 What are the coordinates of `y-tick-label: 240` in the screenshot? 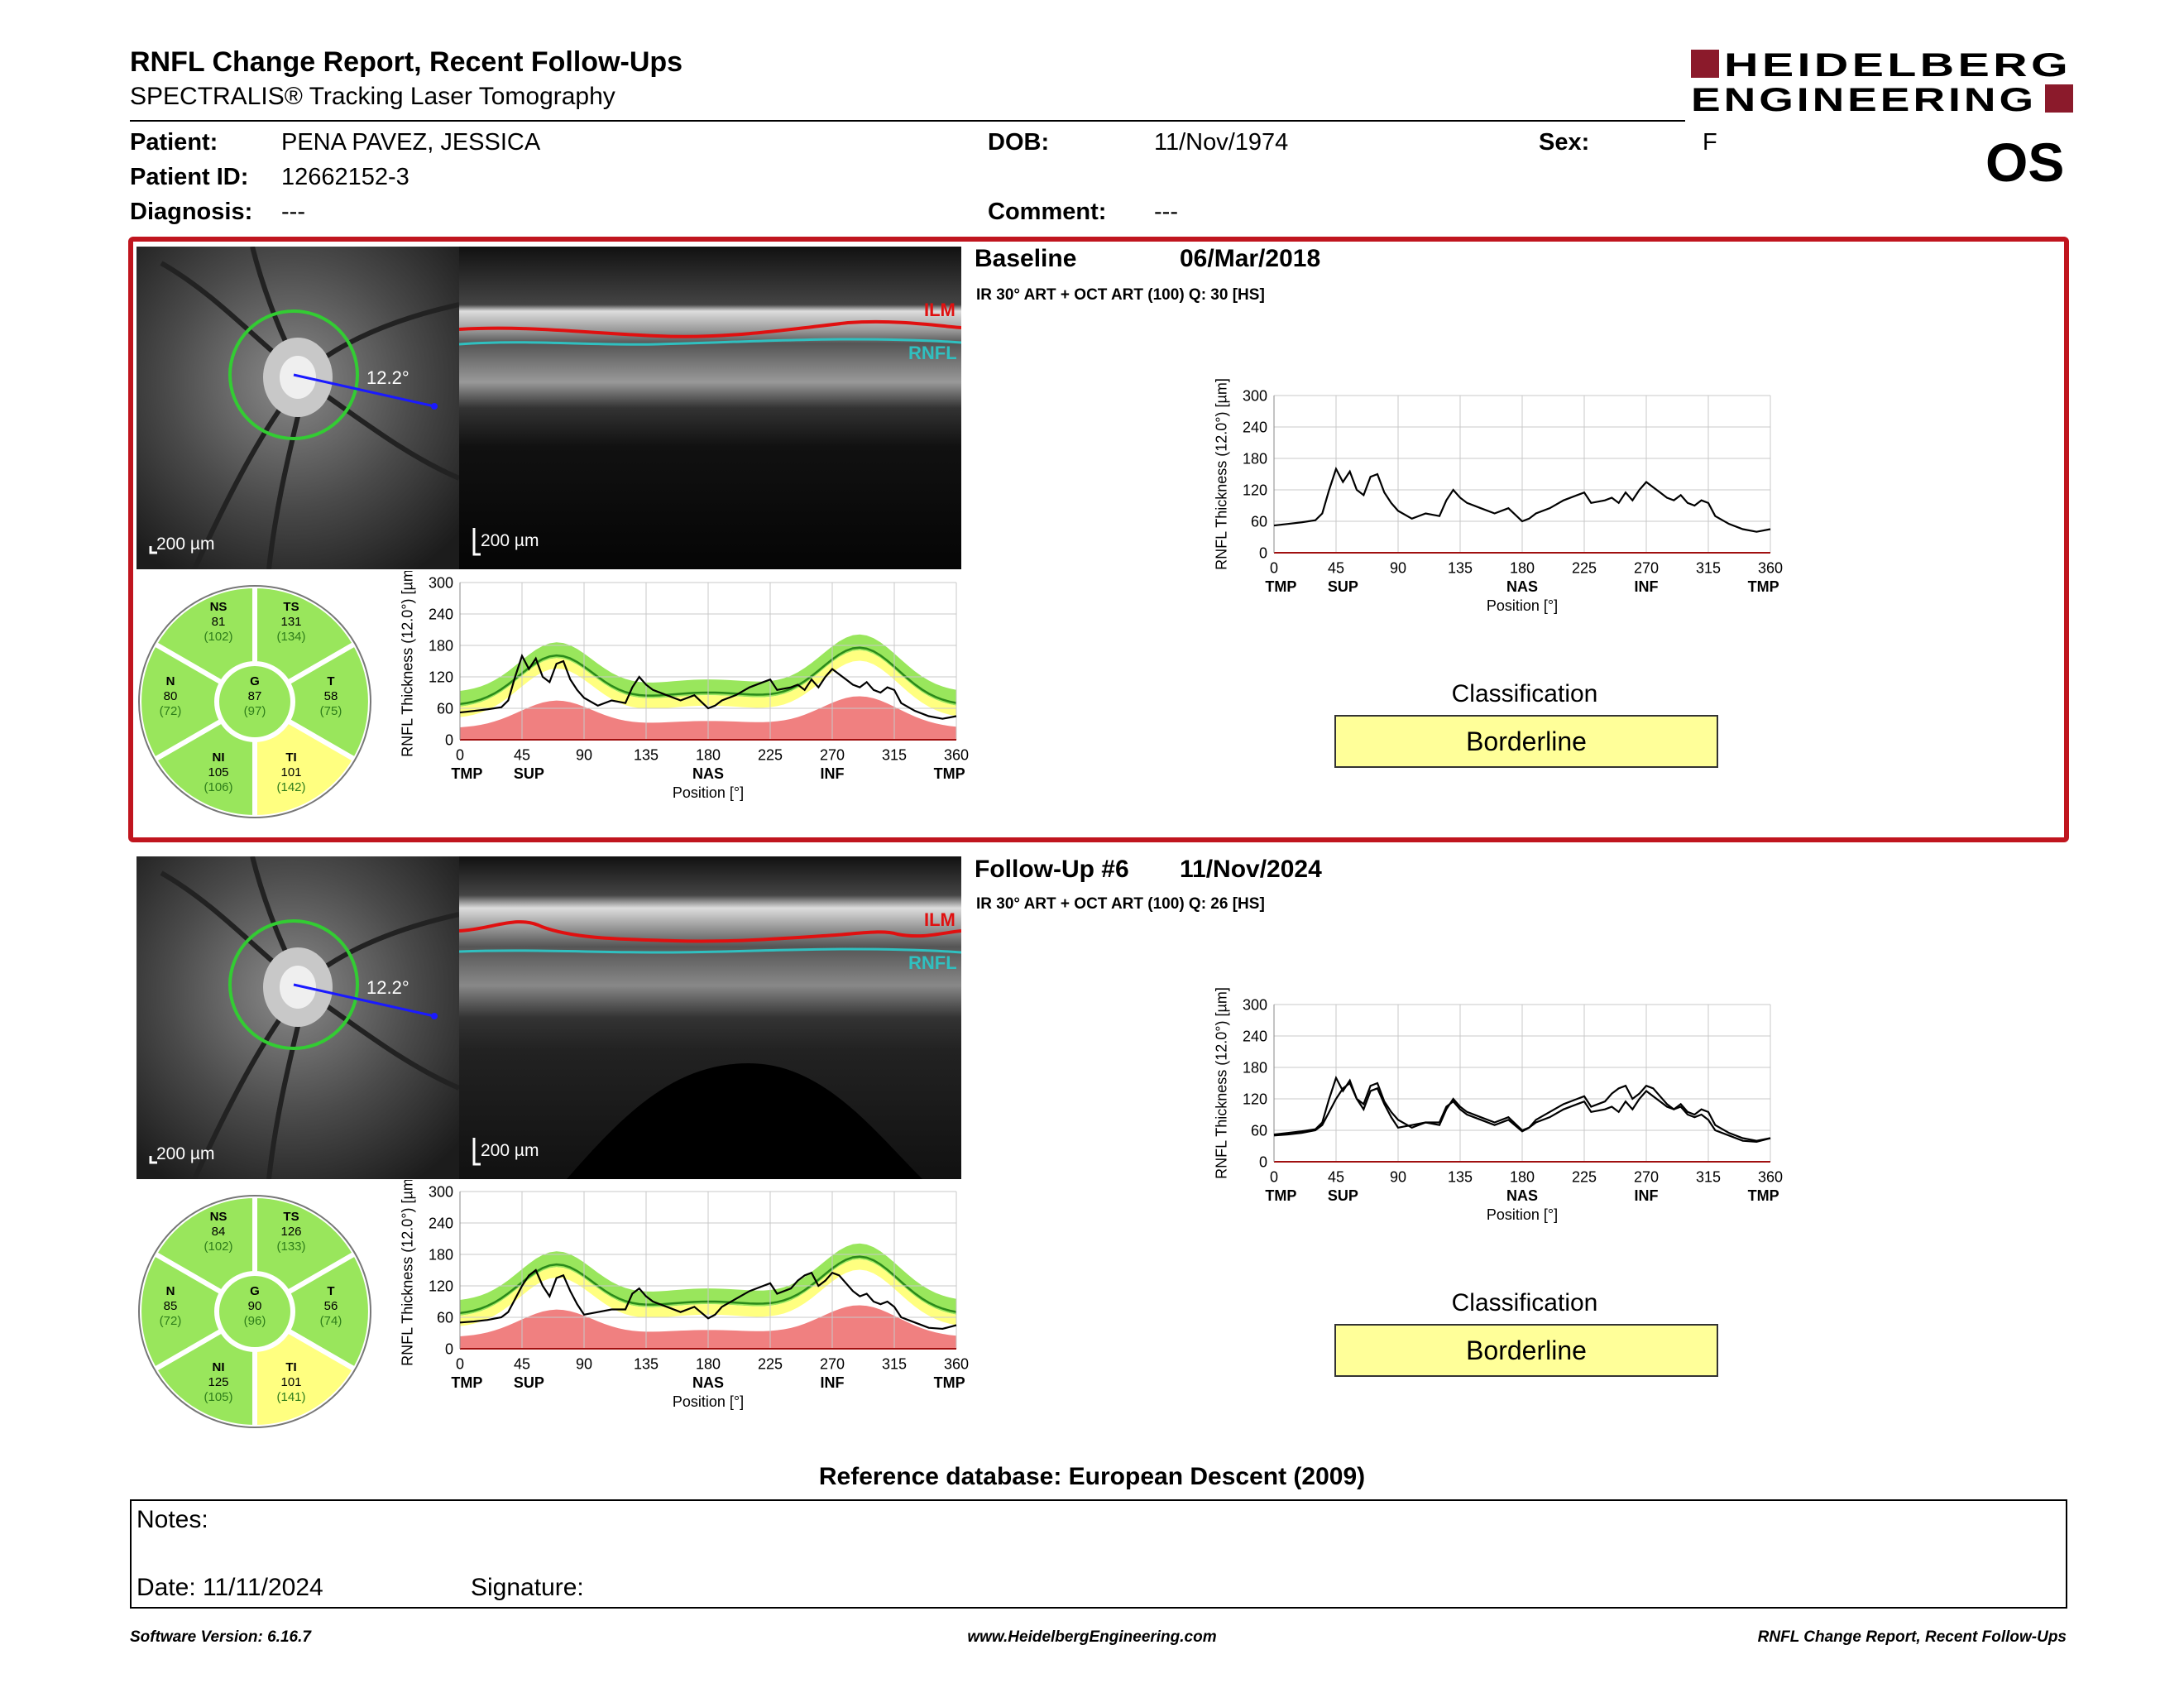 It's located at (441, 614).